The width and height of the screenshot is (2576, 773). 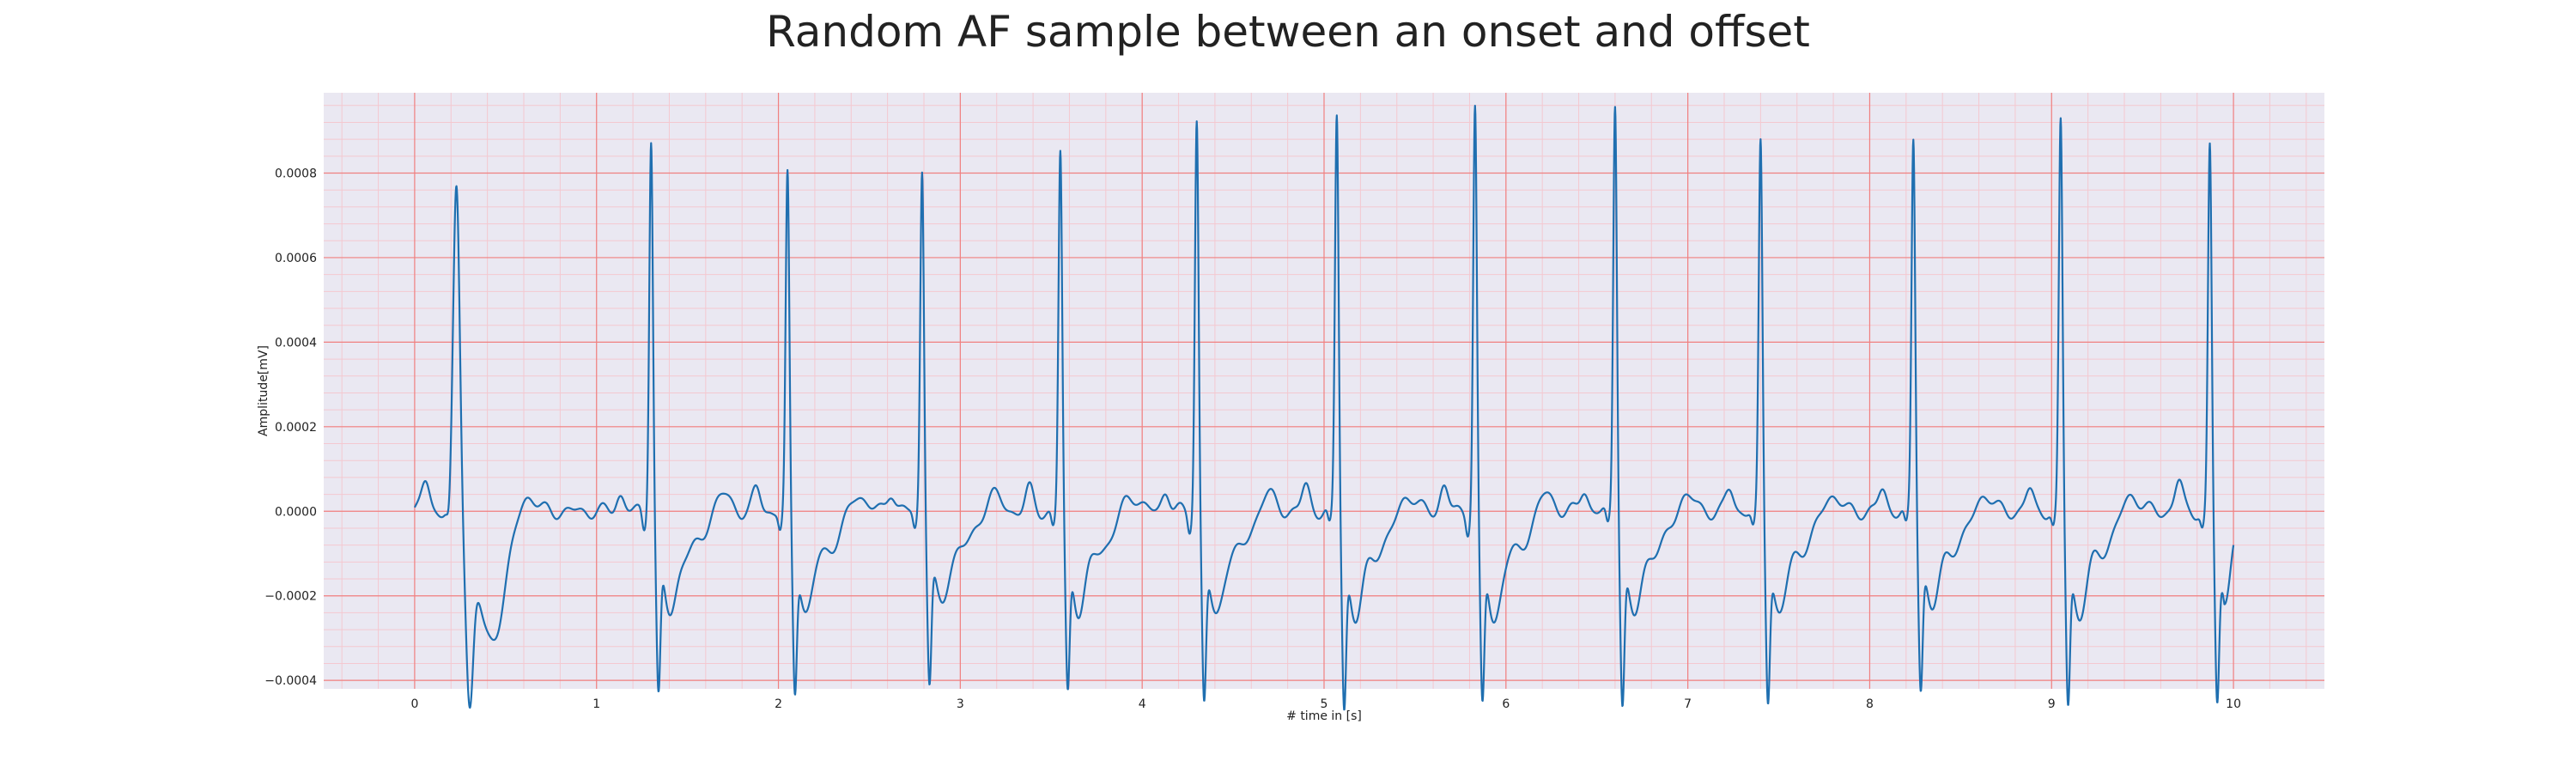 I want to click on y-tick-label-1: −0.0002, so click(x=291, y=597).